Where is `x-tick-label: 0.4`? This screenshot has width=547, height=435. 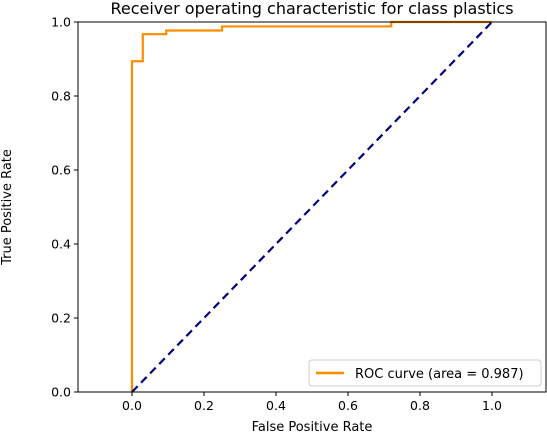
x-tick-label: 0.4 is located at coordinates (276, 405).